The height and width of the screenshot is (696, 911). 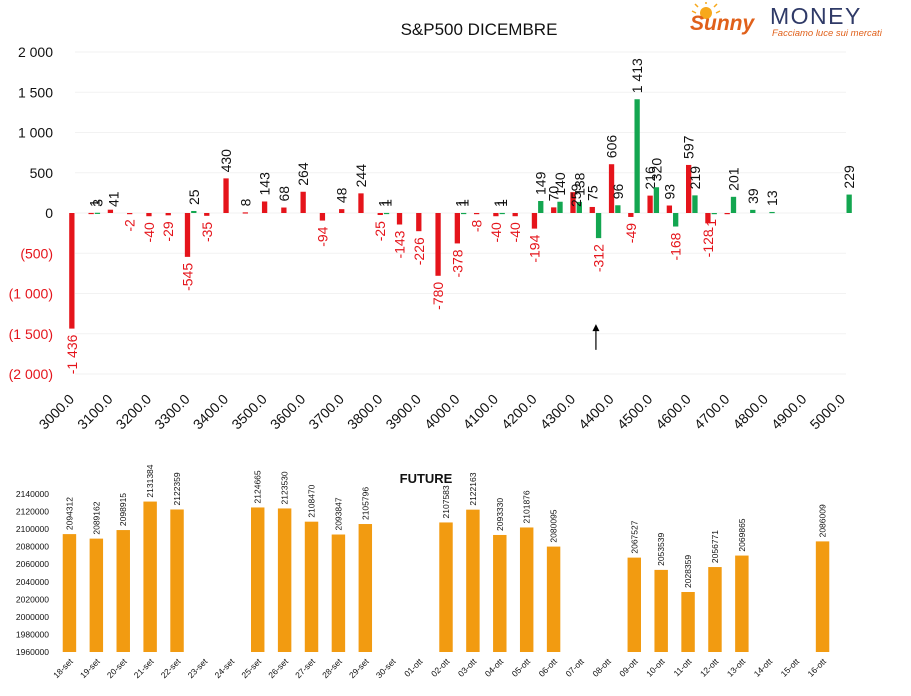 I want to click on future-x-tick-label: 30-set, so click(x=386, y=668).